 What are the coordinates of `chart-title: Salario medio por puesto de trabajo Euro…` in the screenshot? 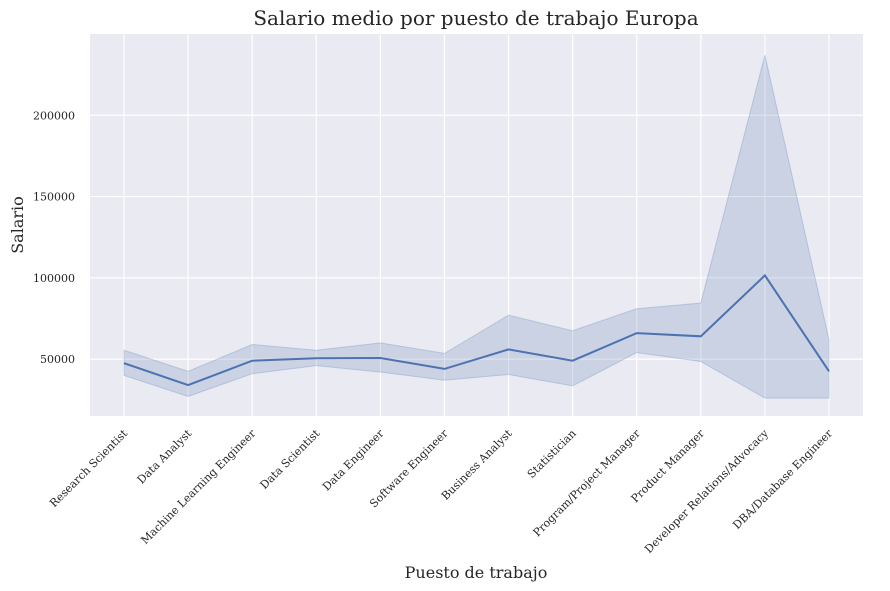 It's located at (475, 18).